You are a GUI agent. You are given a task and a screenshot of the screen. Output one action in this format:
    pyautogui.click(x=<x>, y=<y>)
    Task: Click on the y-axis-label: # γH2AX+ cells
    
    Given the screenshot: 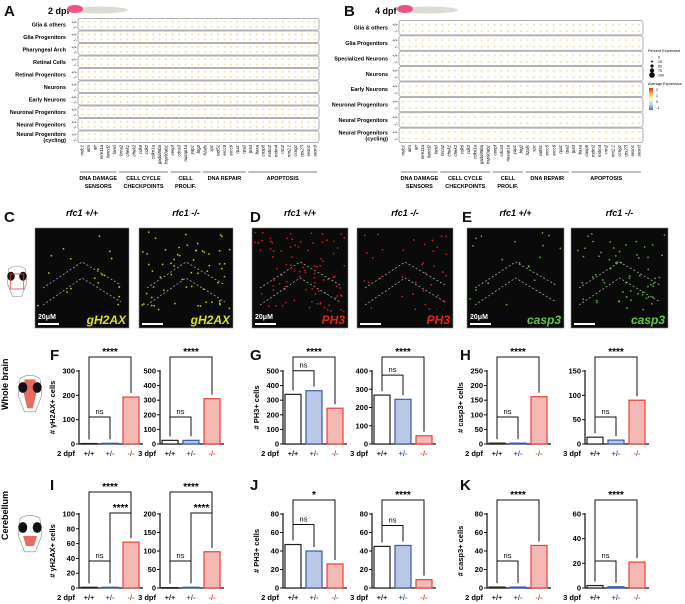 What is the action you would take?
    pyautogui.click(x=52, y=408)
    